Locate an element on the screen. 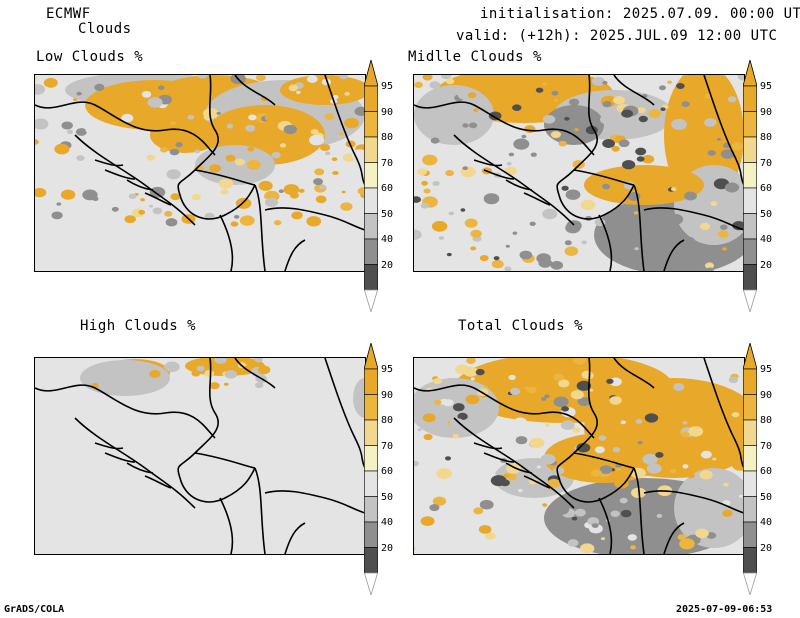 The width and height of the screenshot is (800, 618). map-panel-total-clouds is located at coordinates (579, 456).